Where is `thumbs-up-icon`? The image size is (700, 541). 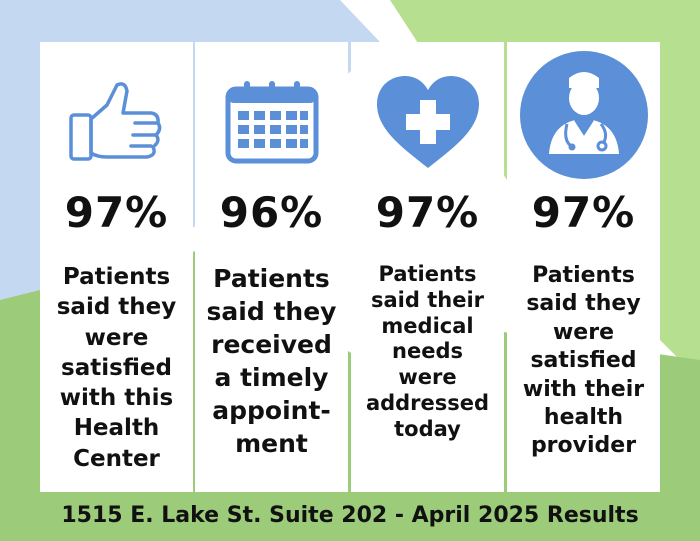
thumbs-up-icon is located at coordinates (116, 122).